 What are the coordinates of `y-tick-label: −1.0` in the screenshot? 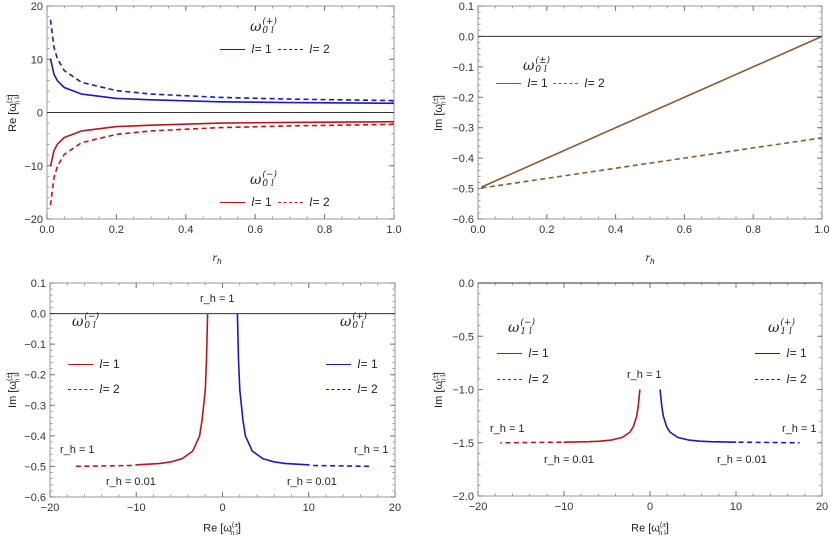 It's located at (463, 391).